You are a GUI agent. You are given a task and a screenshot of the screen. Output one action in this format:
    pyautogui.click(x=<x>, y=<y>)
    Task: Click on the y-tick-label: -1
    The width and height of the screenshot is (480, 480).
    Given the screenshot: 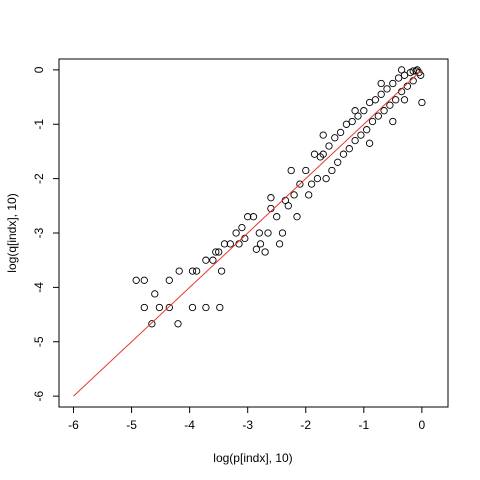 What is the action you would take?
    pyautogui.click(x=39, y=124)
    